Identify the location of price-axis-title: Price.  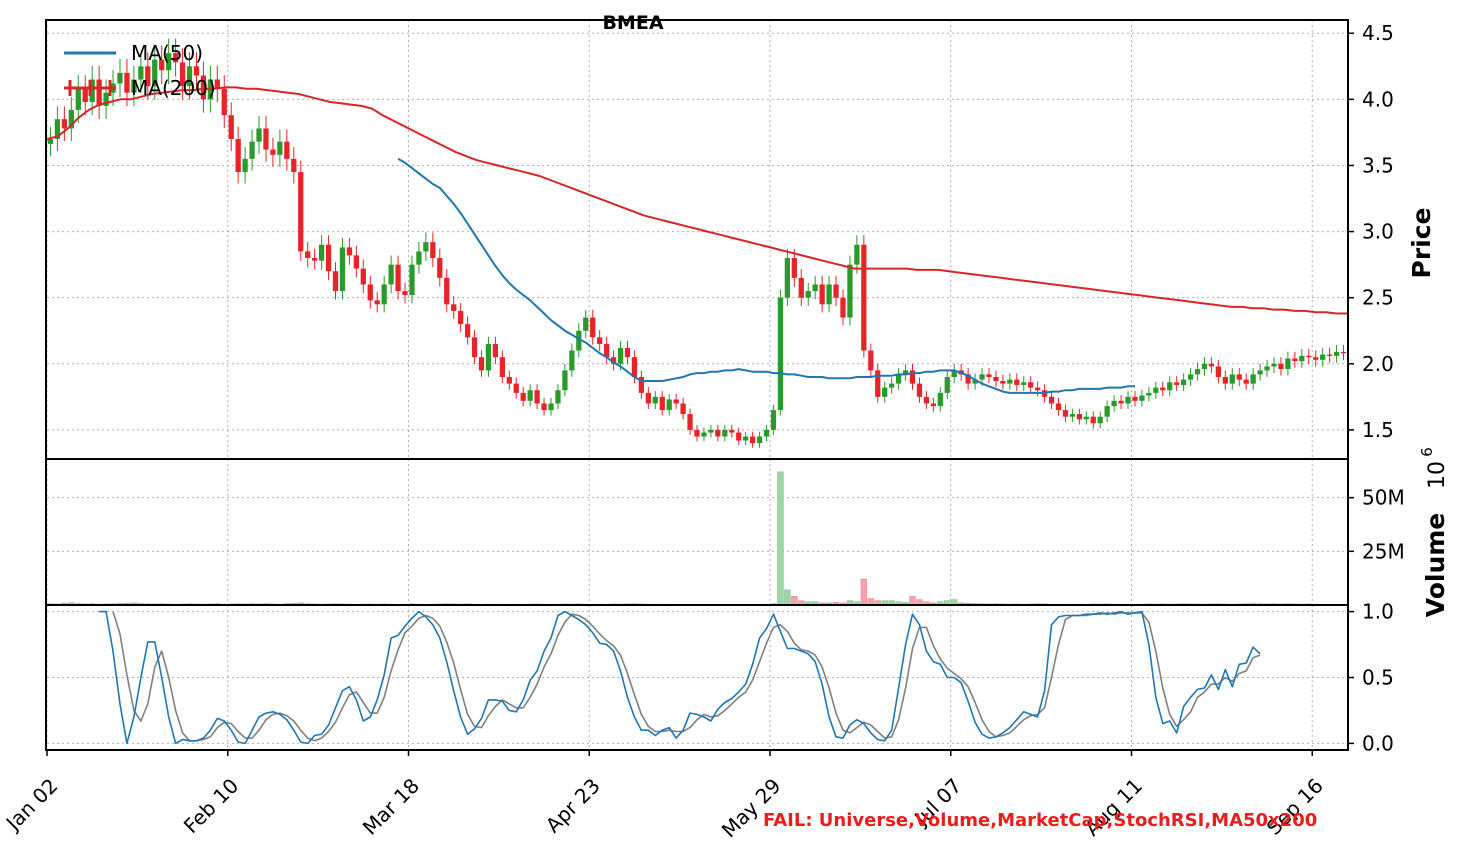
(1421, 243).